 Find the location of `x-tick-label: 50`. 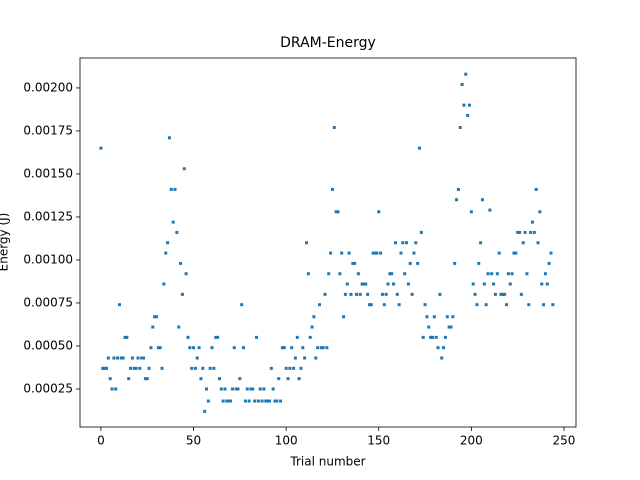

x-tick-label: 50 is located at coordinates (193, 441).